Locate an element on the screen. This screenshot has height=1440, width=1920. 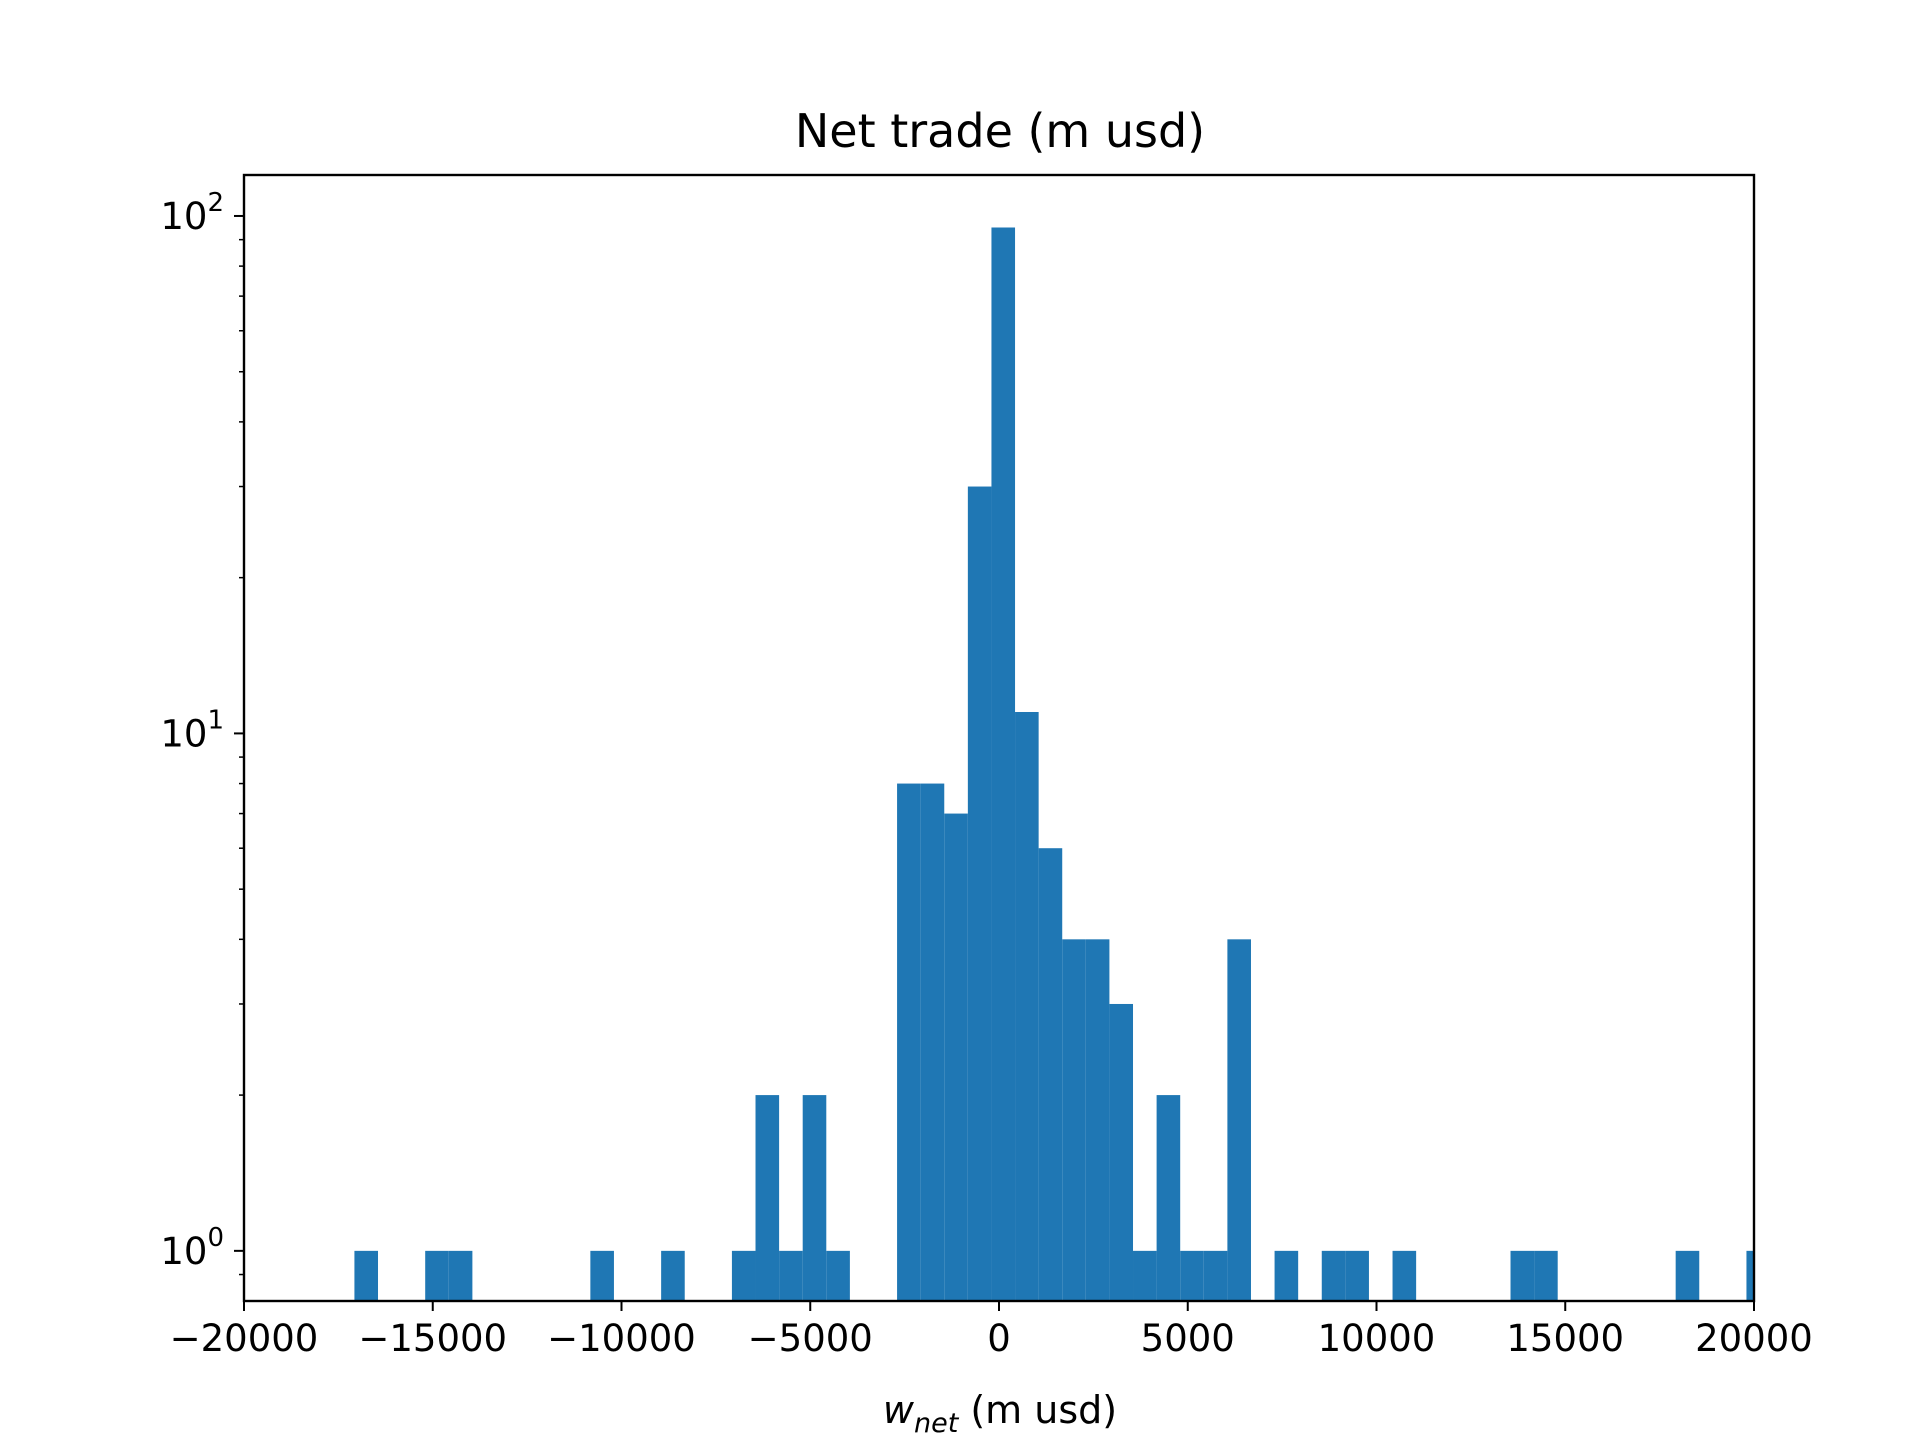
y-tick-label: 10¹ is located at coordinates (192, 730).